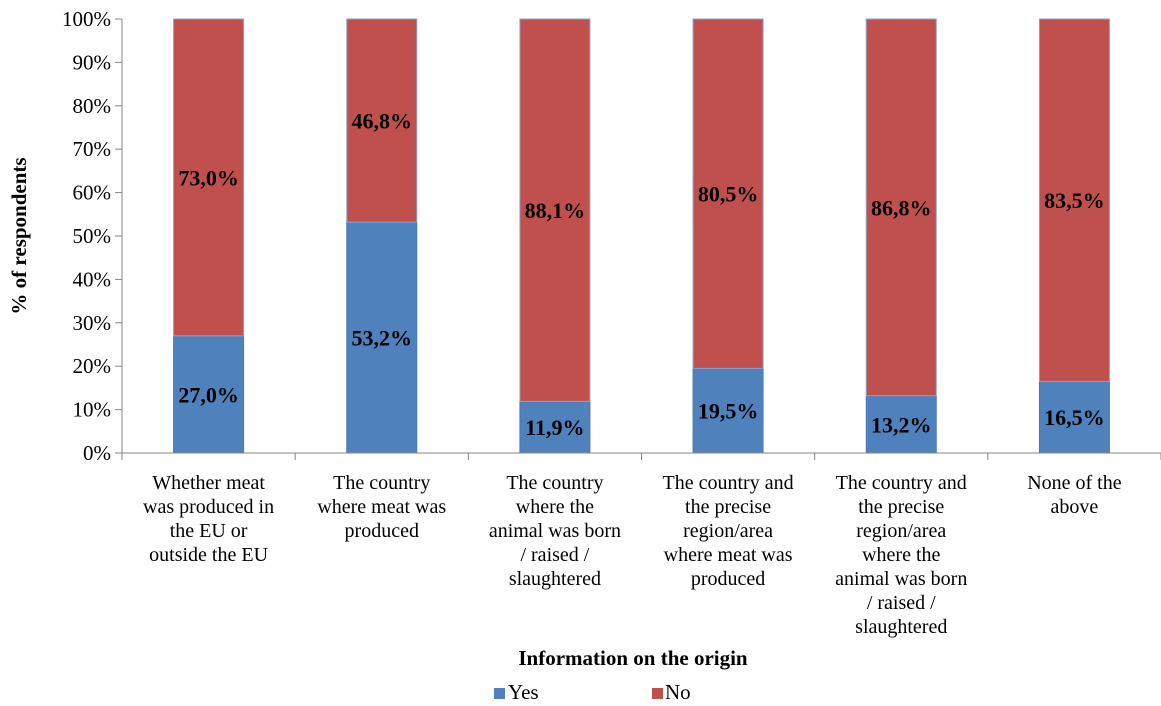 This screenshot has width=1161, height=706. I want to click on y-tick-label: 10%, so click(92, 410).